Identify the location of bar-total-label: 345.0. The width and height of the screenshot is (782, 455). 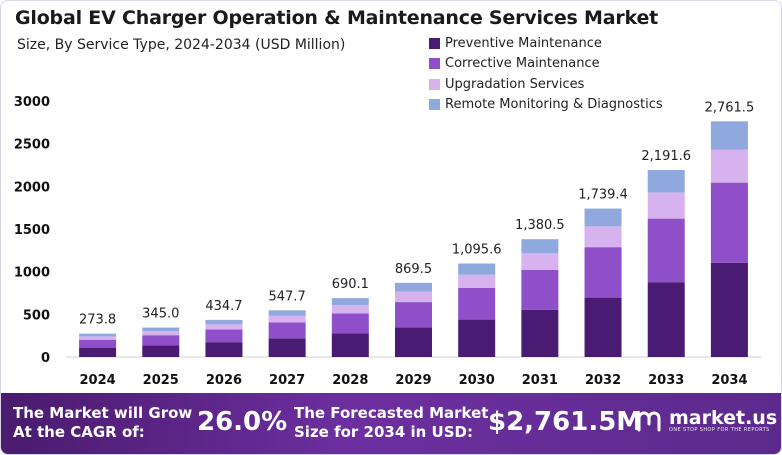
(160, 314).